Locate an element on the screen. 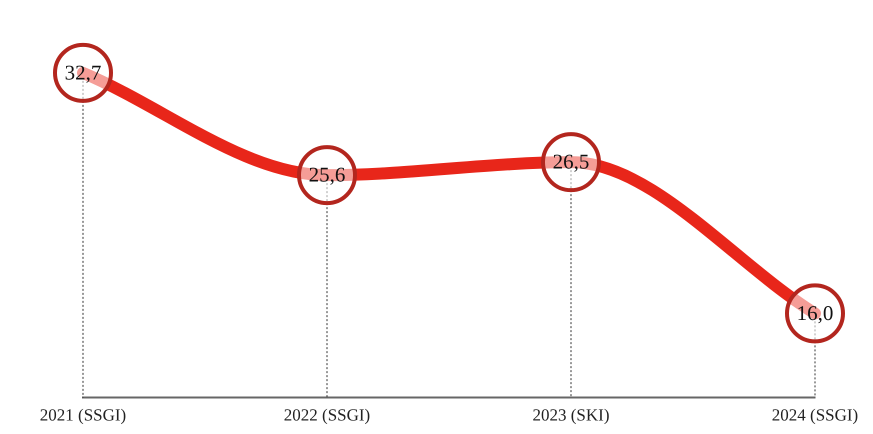  x-tick-label: 2023 (SKI) is located at coordinates (571, 414).